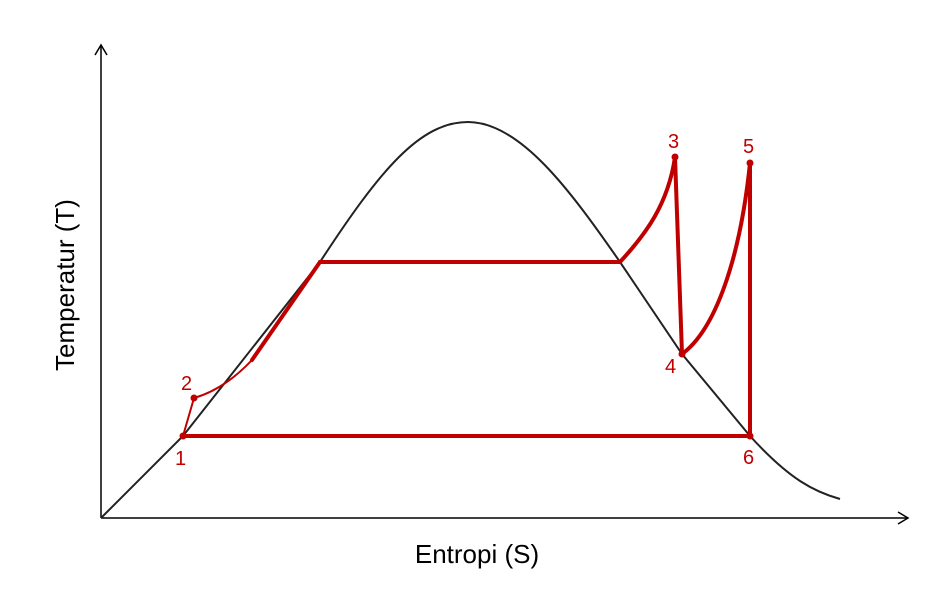 The image size is (929, 598). Describe the element at coordinates (477, 554) in the screenshot. I see `x-axis-label: Entropi (S)` at that location.